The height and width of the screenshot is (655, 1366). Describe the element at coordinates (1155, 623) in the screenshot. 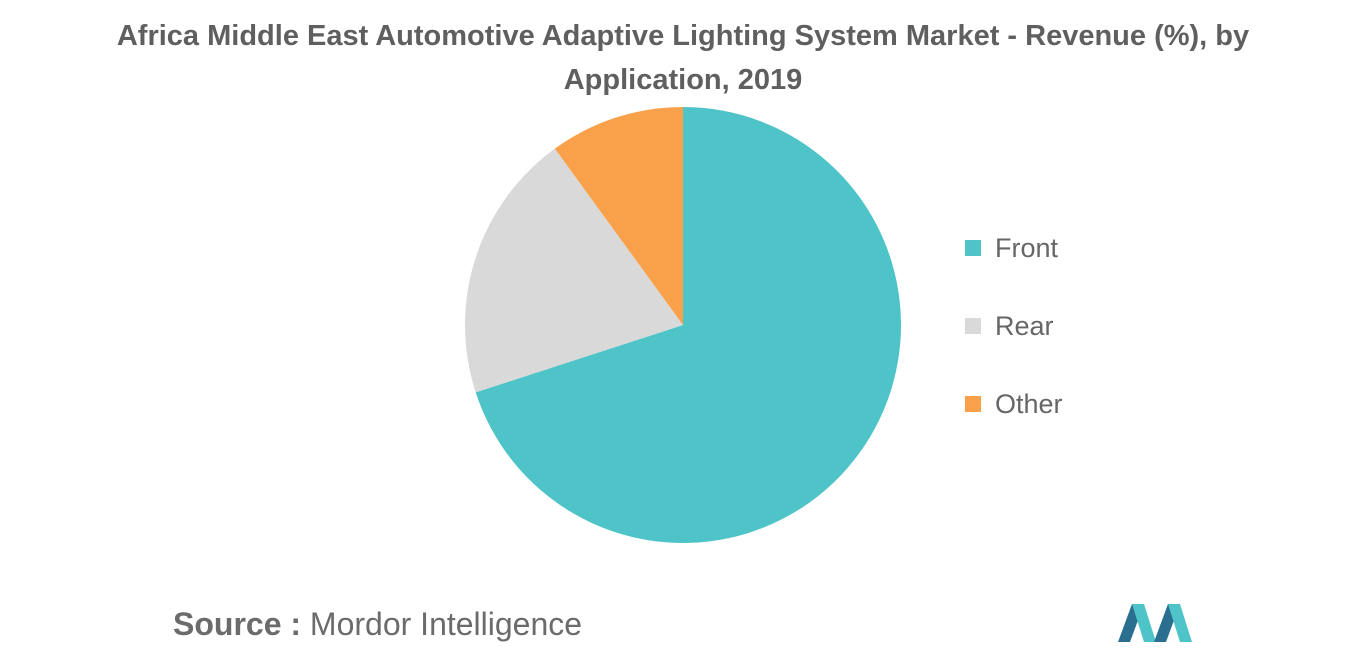

I see `mordor-intelligence-logo-icon` at that location.